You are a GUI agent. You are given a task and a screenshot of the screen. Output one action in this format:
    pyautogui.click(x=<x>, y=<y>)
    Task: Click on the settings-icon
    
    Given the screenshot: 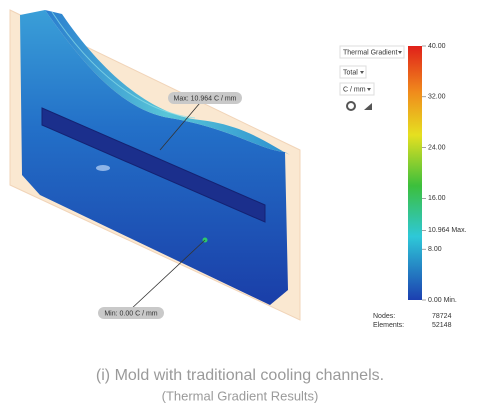 What is the action you would take?
    pyautogui.click(x=351, y=106)
    